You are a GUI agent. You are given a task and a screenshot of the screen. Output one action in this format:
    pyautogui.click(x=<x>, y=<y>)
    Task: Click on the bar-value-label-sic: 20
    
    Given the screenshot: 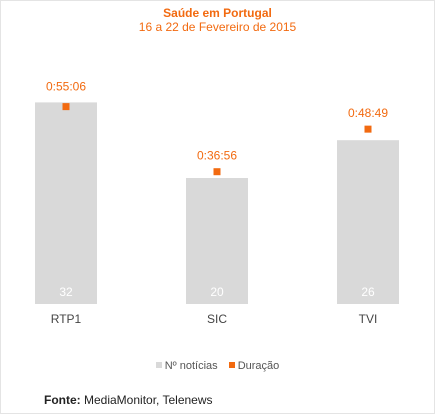 What is the action you would take?
    pyautogui.click(x=217, y=292)
    